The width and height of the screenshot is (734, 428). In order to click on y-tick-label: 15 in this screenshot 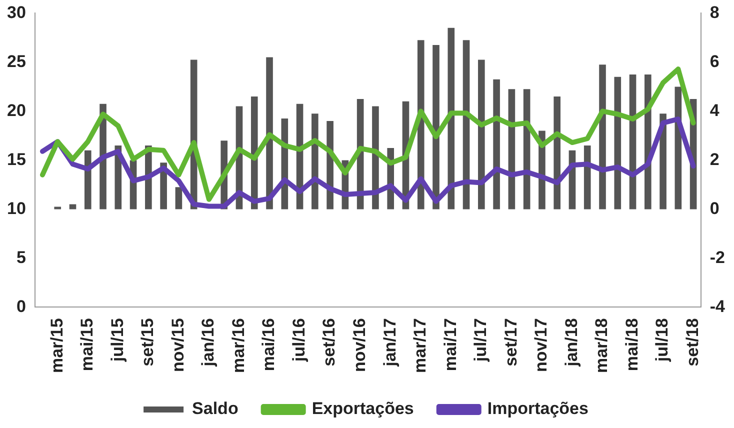, I will do `click(16, 159)`.